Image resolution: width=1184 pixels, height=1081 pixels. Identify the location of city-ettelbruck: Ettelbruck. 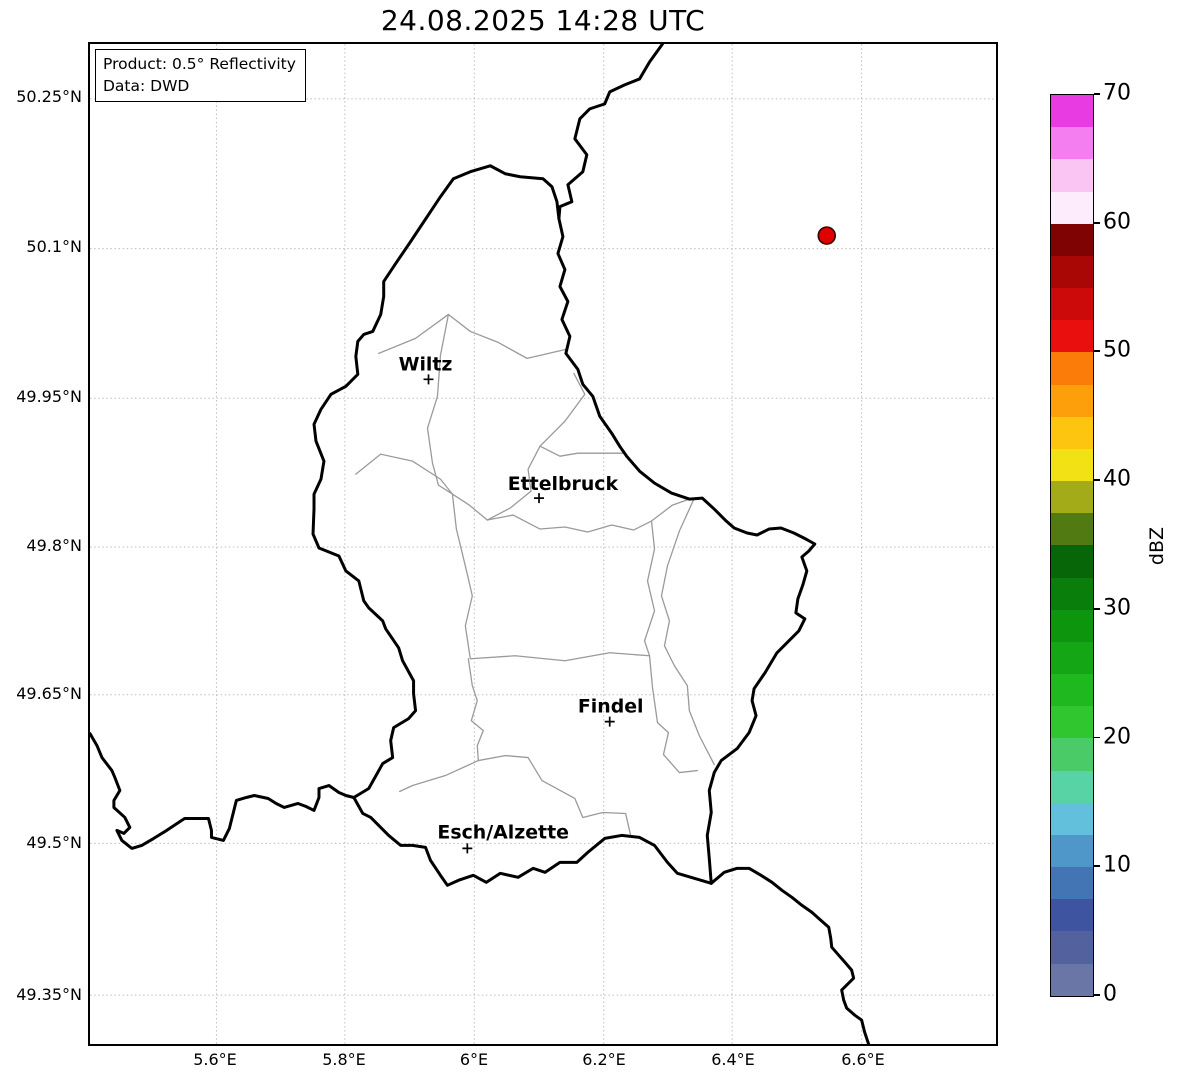
(563, 488).